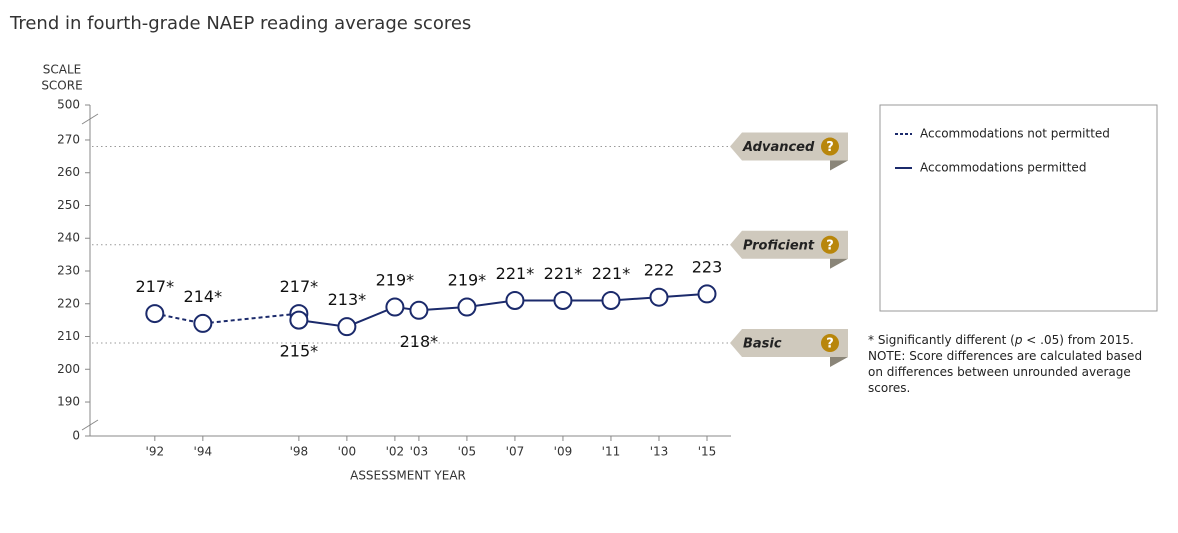 The width and height of the screenshot is (1178, 533). Describe the element at coordinates (68, 271) in the screenshot. I see `y-tick-label: 230` at that location.